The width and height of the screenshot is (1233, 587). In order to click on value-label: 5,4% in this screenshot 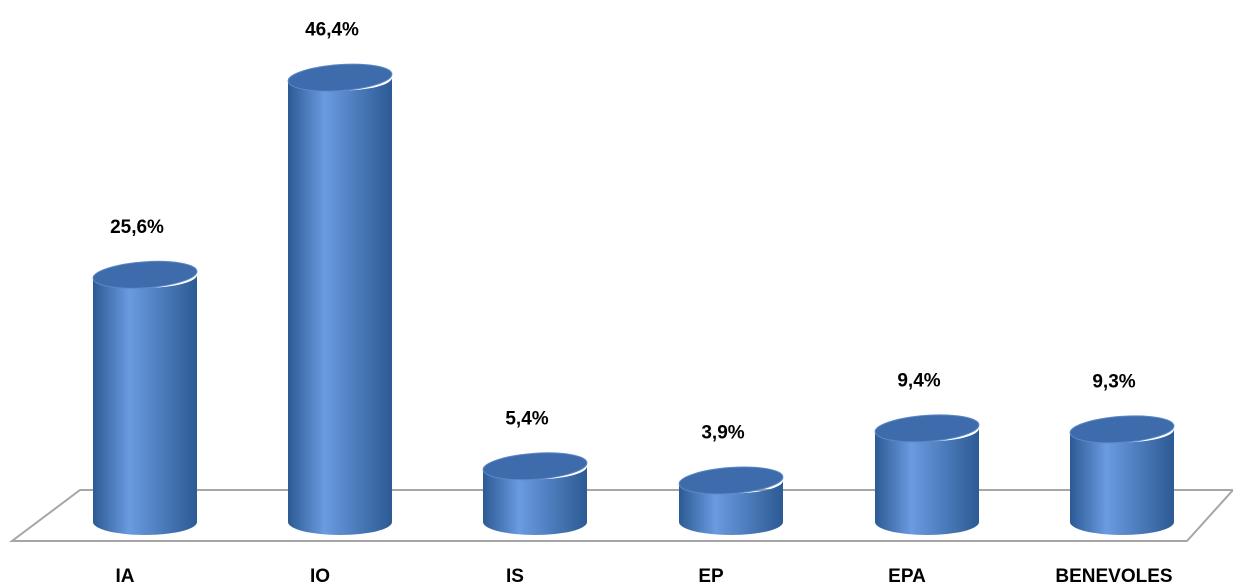, I will do `click(526, 418)`.